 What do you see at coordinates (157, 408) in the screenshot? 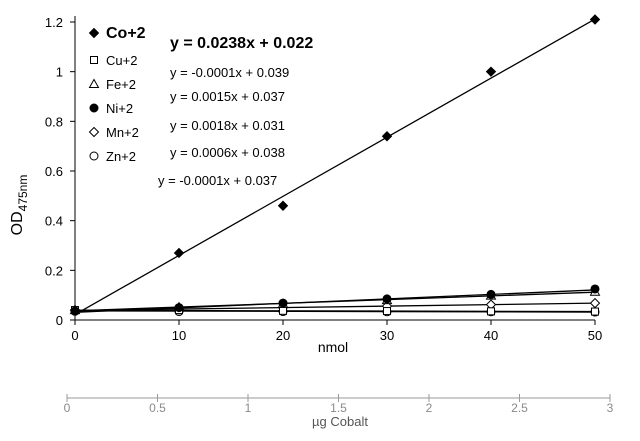
I see `secondary-tick-label: 0.5` at bounding box center [157, 408].